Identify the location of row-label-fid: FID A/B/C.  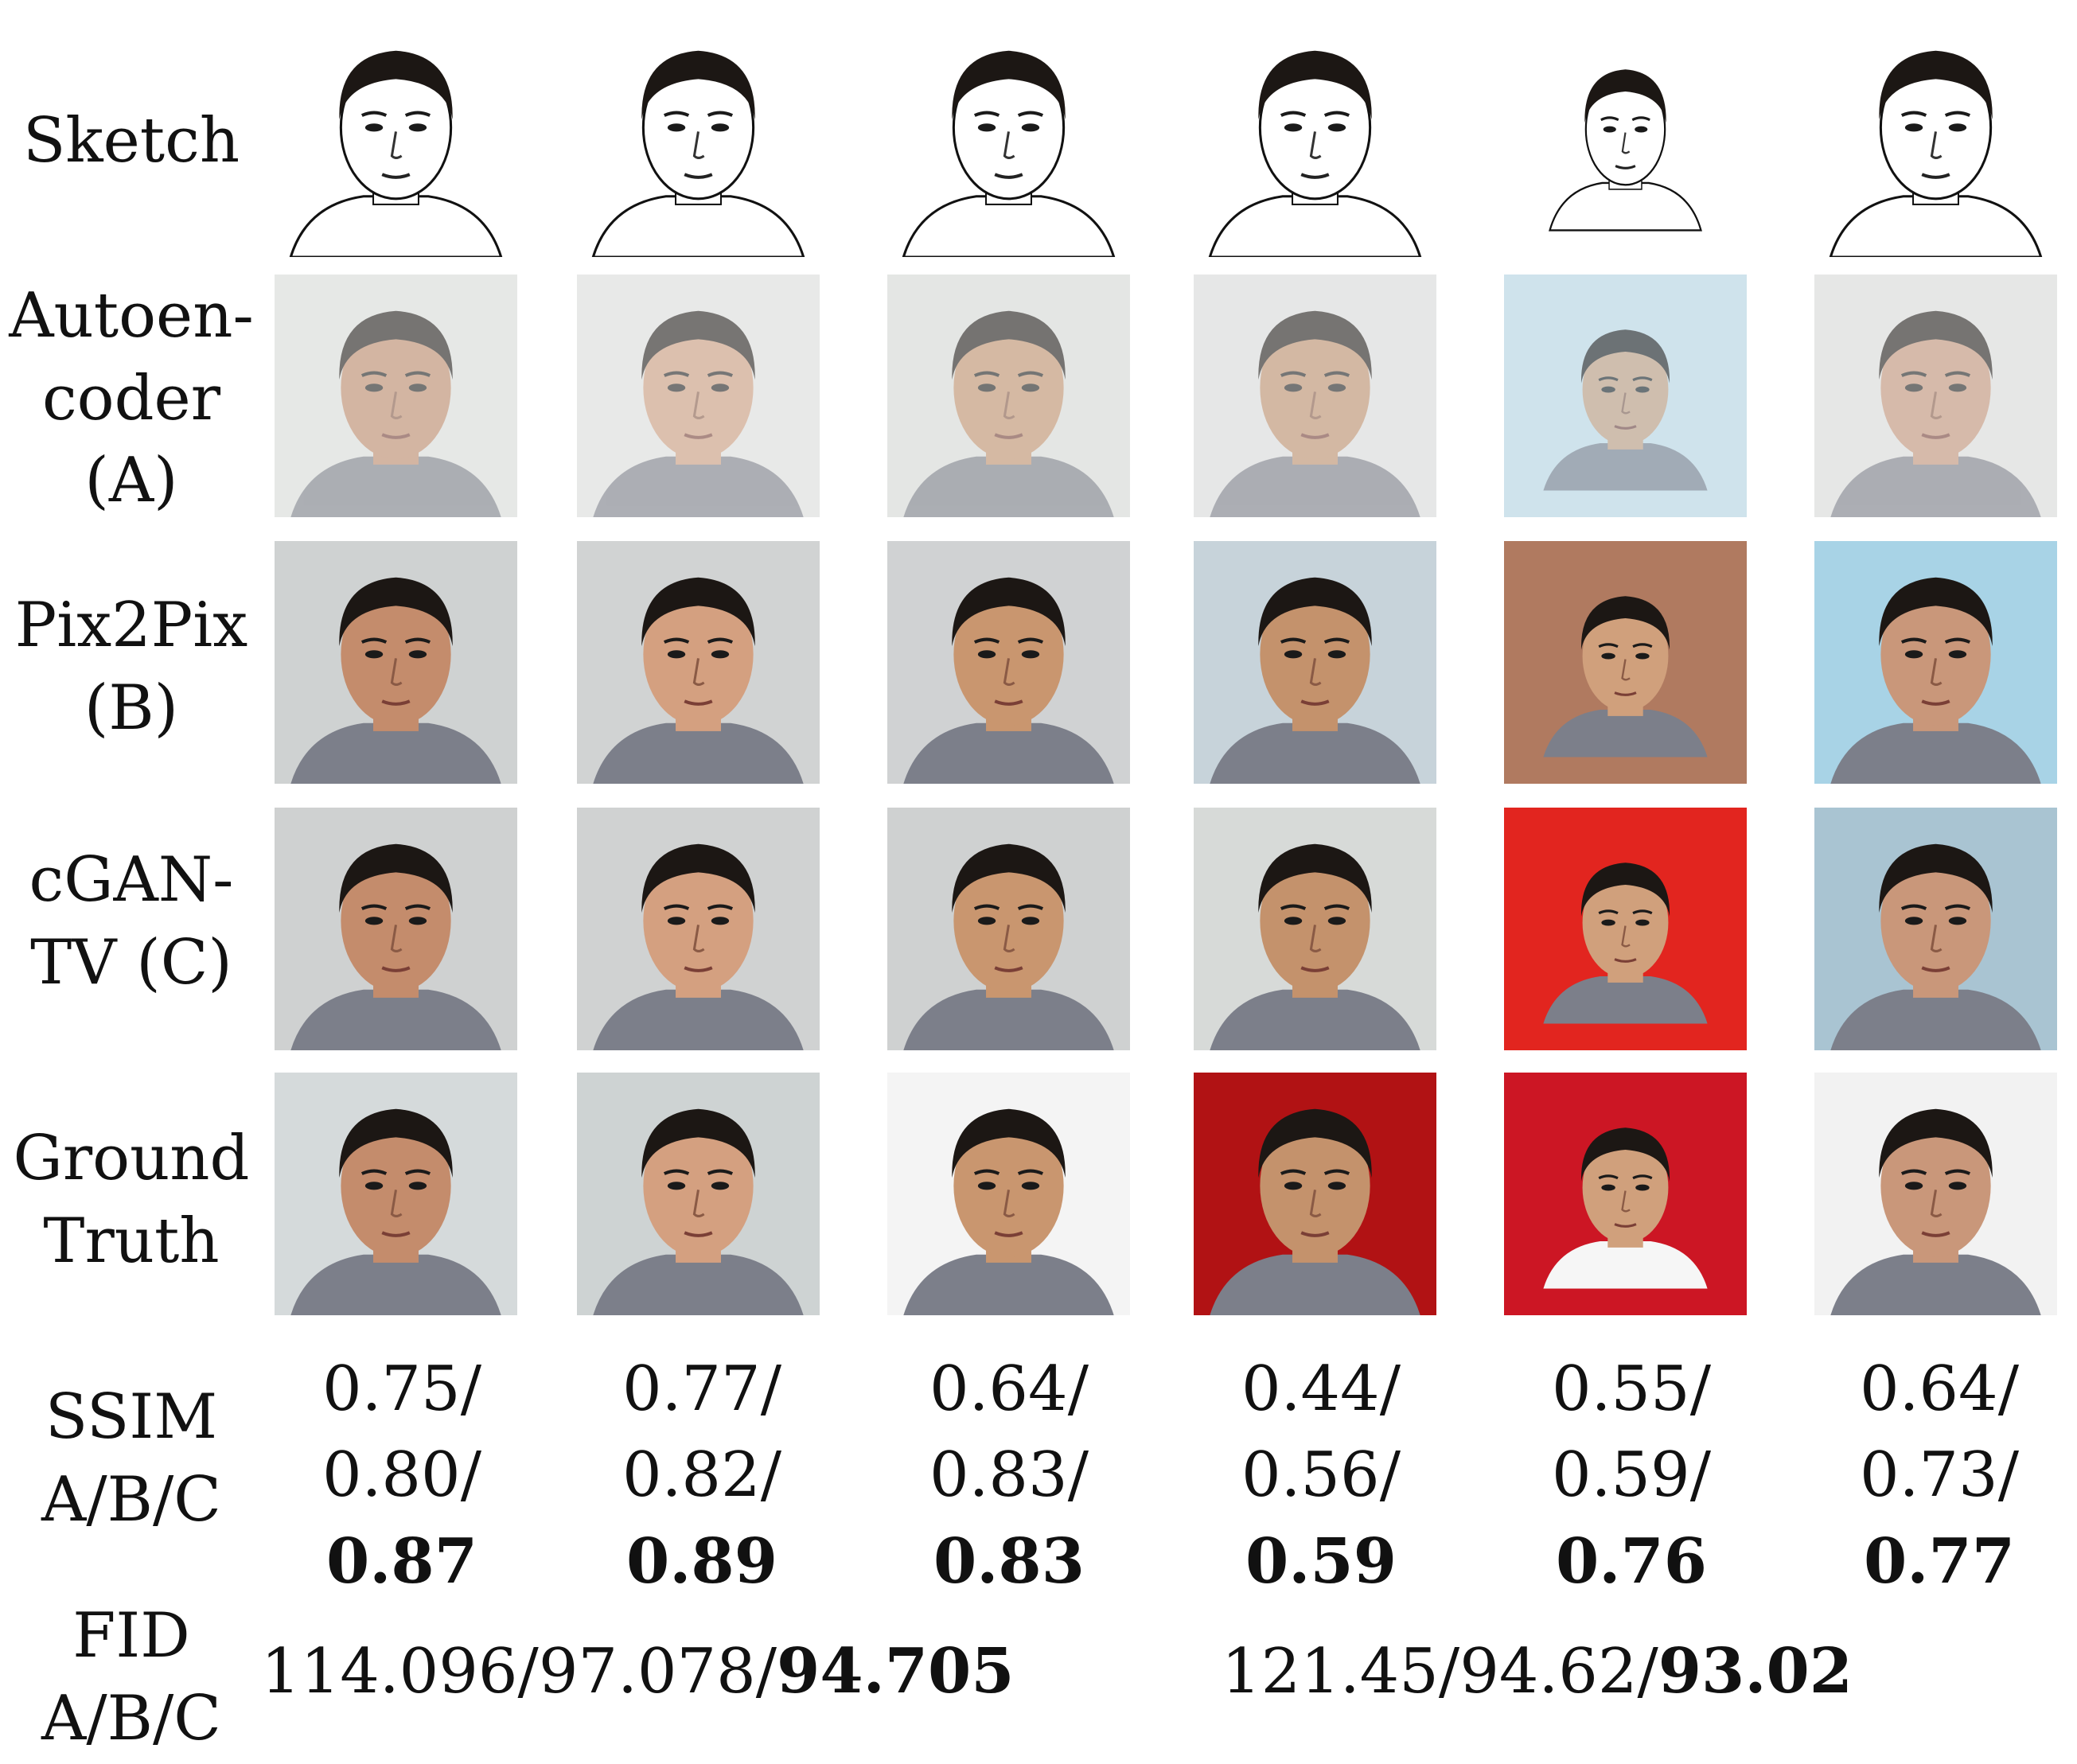
(131, 1677).